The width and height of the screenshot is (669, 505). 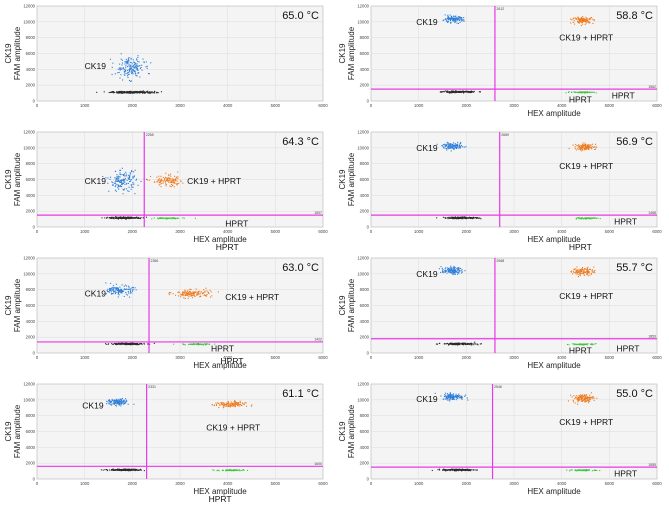 What do you see at coordinates (467, 231) in the screenshot?
I see `x-tick-label: 2000` at bounding box center [467, 231].